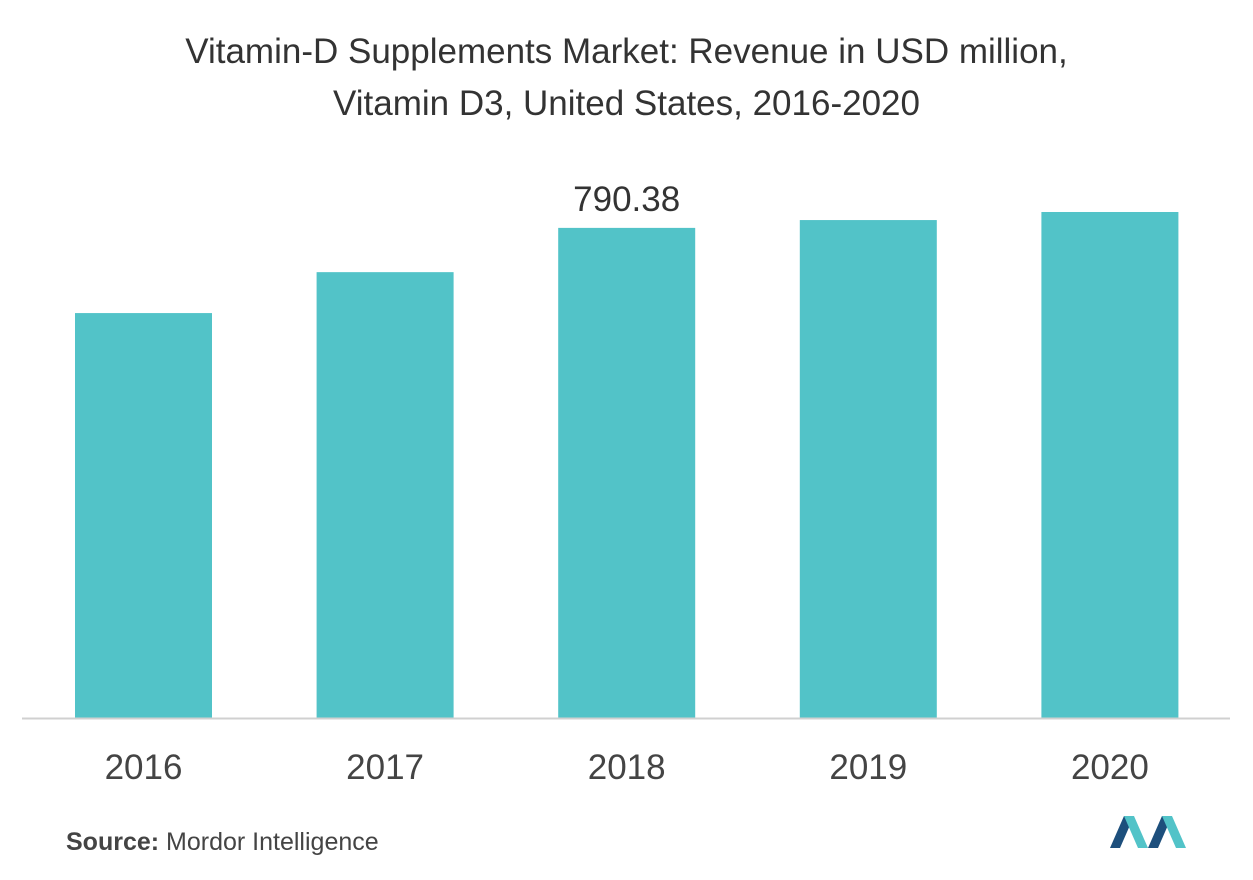  Describe the element at coordinates (1110, 464) in the screenshot. I see `bar-2020` at that location.